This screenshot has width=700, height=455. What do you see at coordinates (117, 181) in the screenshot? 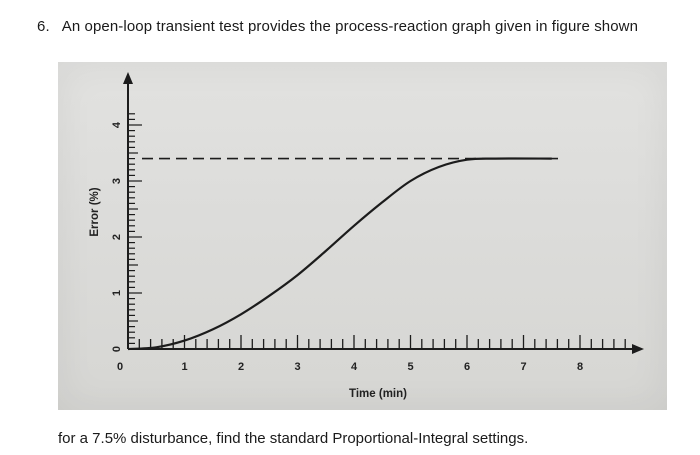
I see `y-tick-label: 3` at bounding box center [117, 181].